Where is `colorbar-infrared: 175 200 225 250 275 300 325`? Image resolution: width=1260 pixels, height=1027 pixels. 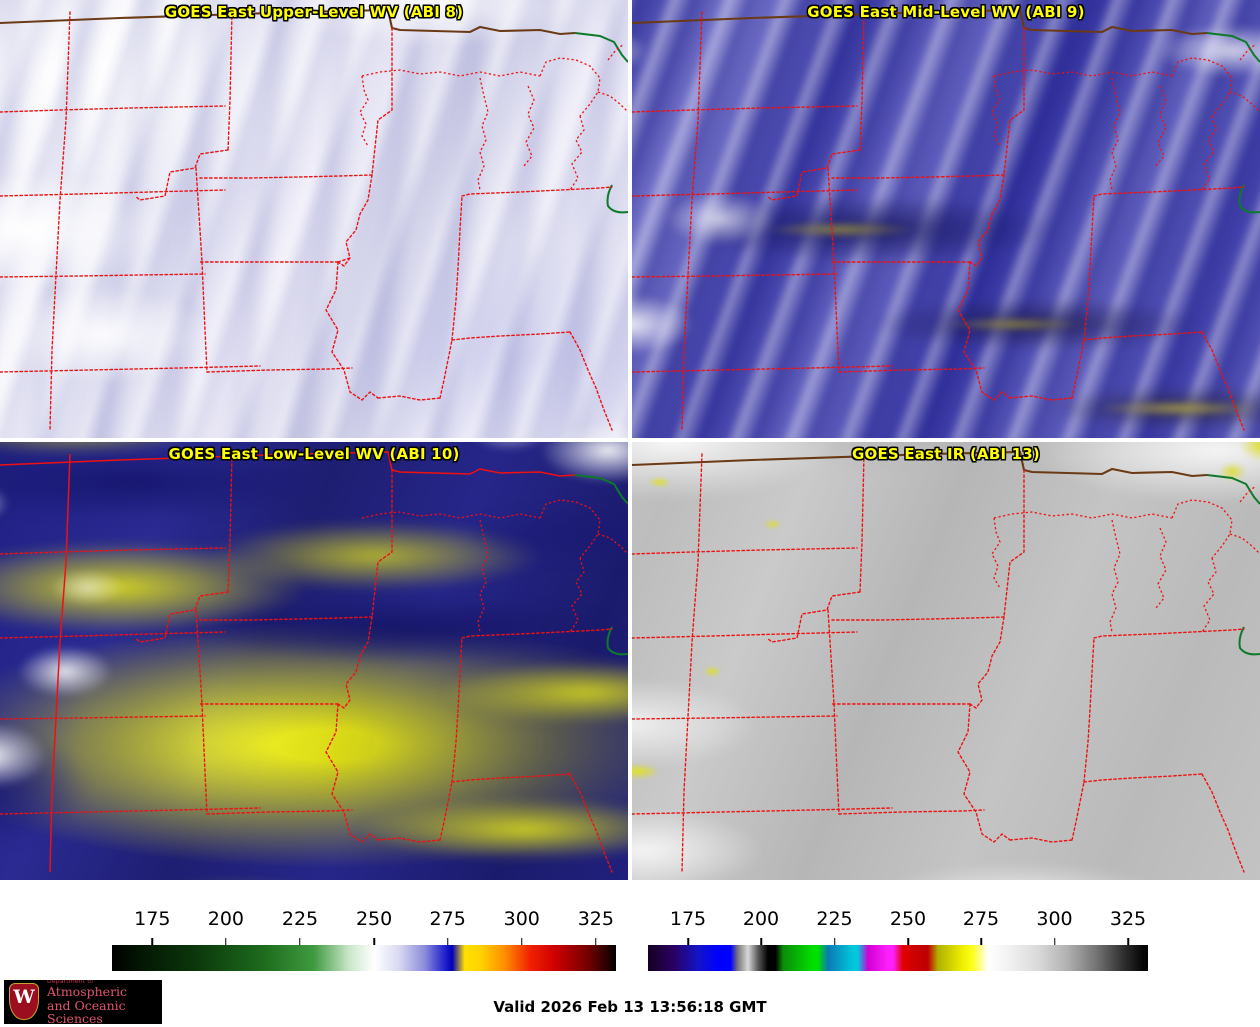 colorbar-infrared: 175 200 225 250 275 300 325 is located at coordinates (898, 939).